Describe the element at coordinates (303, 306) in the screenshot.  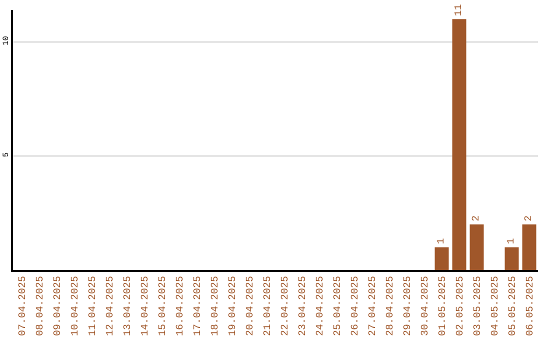
I see `x-tick-label: 23.04.2025` at that location.